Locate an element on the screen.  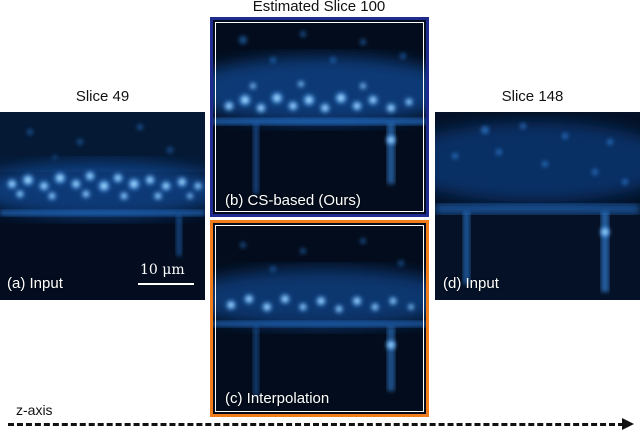
panel-a-input-image: (a) Input 10 μm is located at coordinates (102, 206).